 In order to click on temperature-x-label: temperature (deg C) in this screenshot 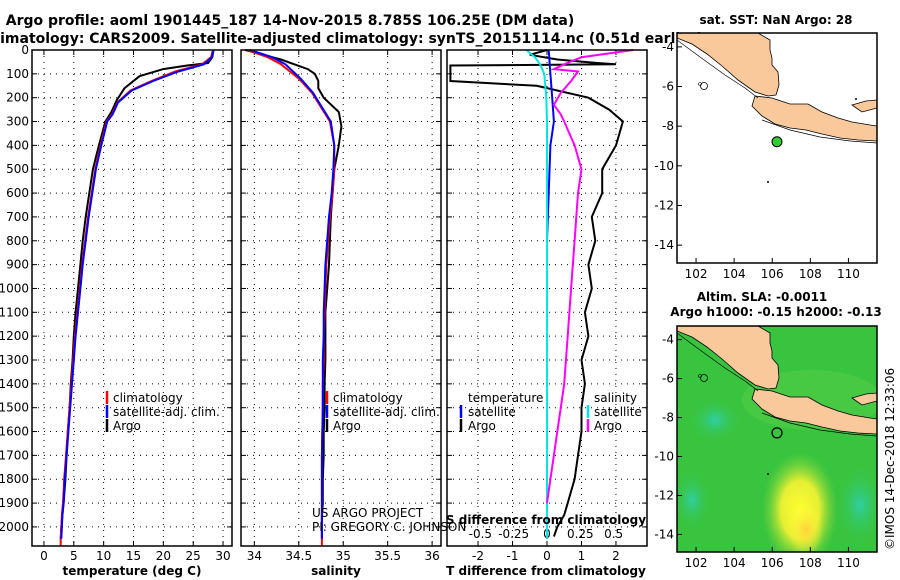, I will do `click(132, 571)`.